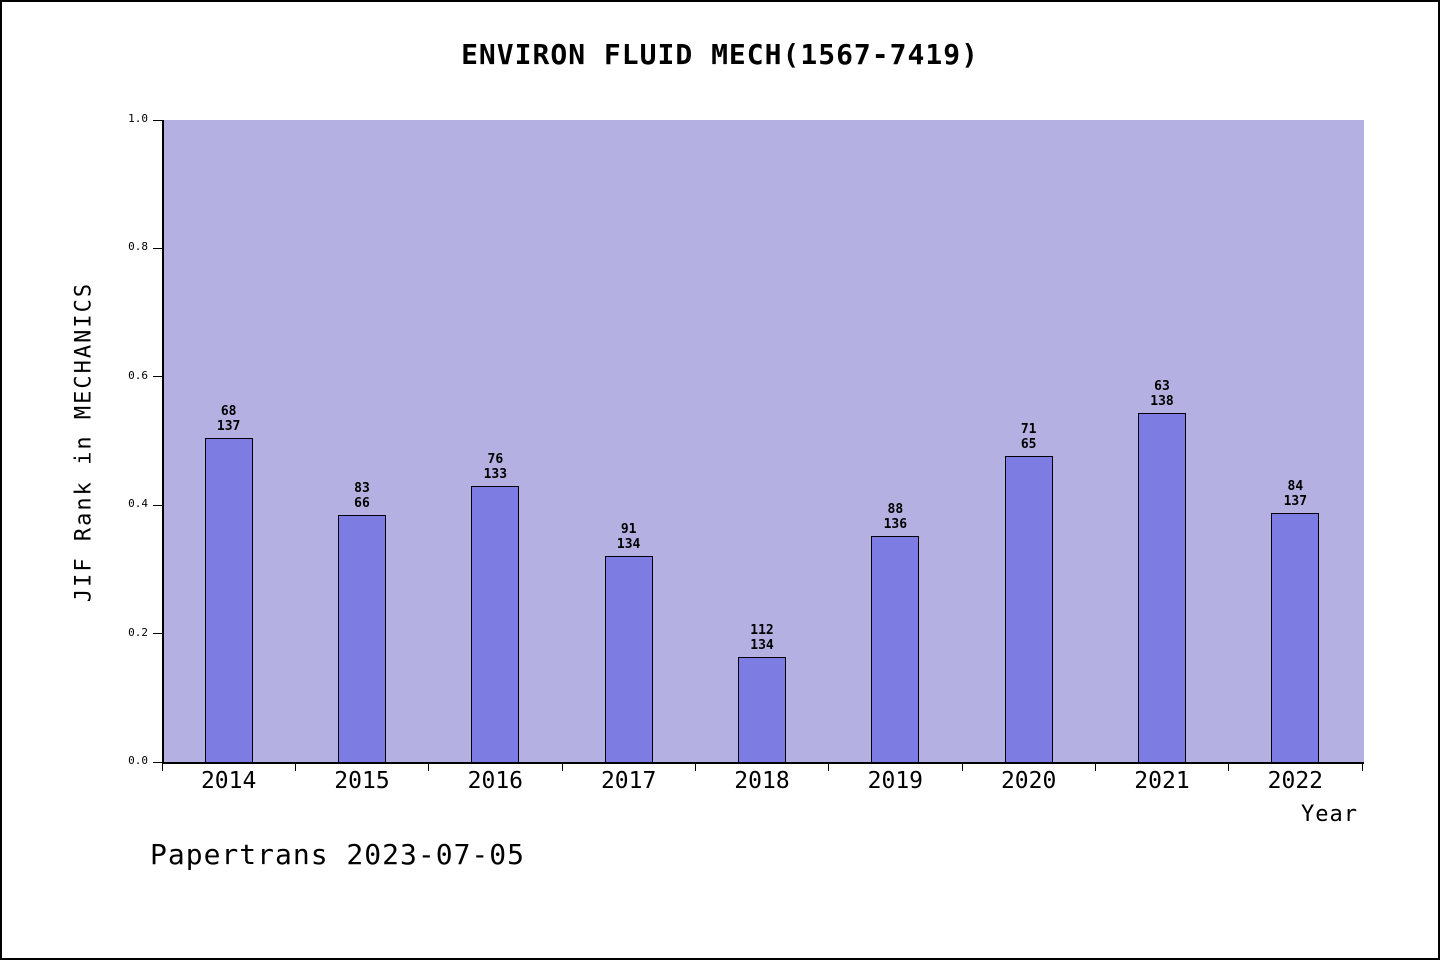  What do you see at coordinates (362, 503) in the screenshot?
I see `bar-value-line: 66` at bounding box center [362, 503].